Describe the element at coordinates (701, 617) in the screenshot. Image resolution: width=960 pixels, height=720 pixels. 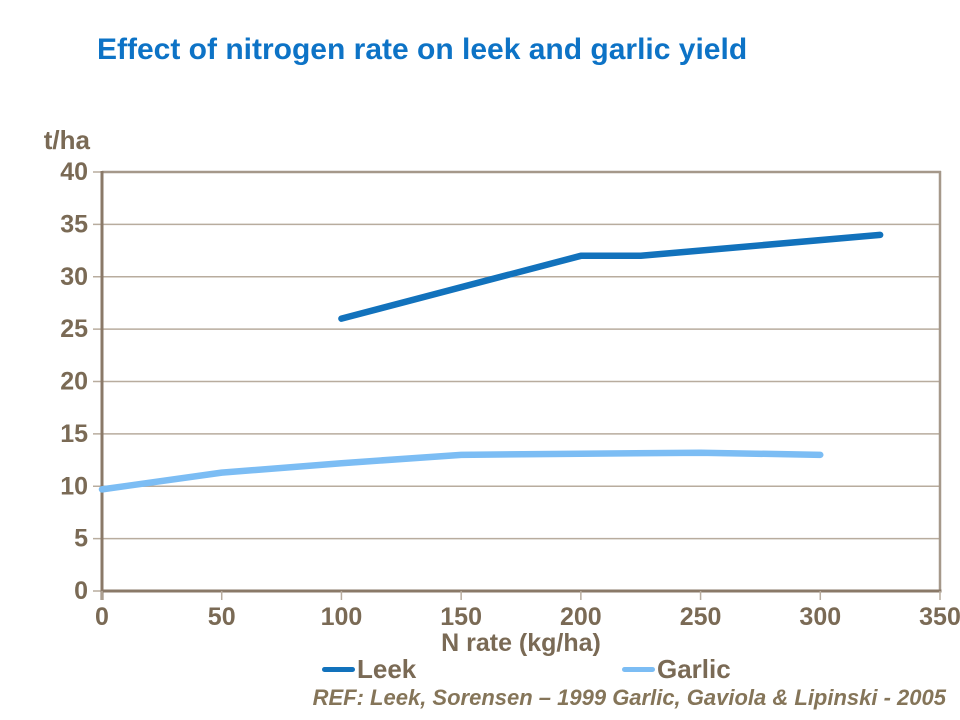
I see `x-tick-label: 250` at that location.